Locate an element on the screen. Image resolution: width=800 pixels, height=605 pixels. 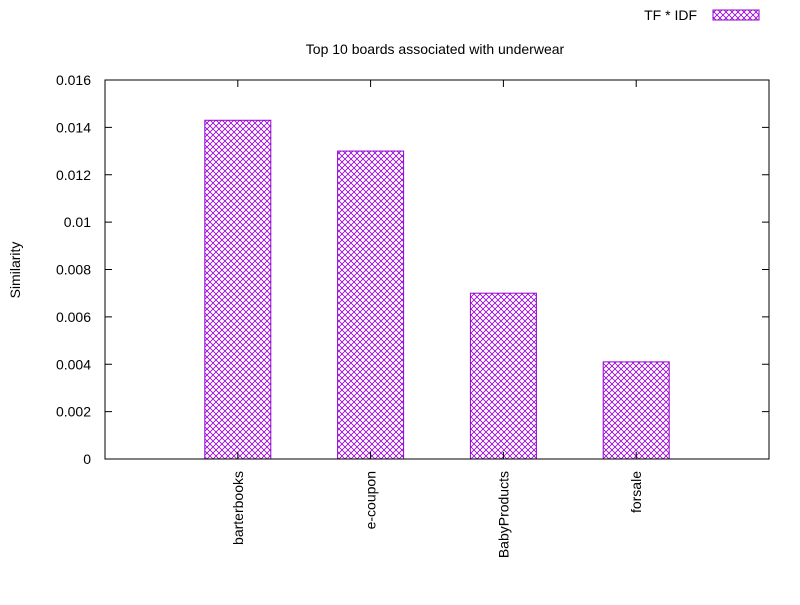
chart-title: Top 10 boards associated with underwear is located at coordinates (435, 49).